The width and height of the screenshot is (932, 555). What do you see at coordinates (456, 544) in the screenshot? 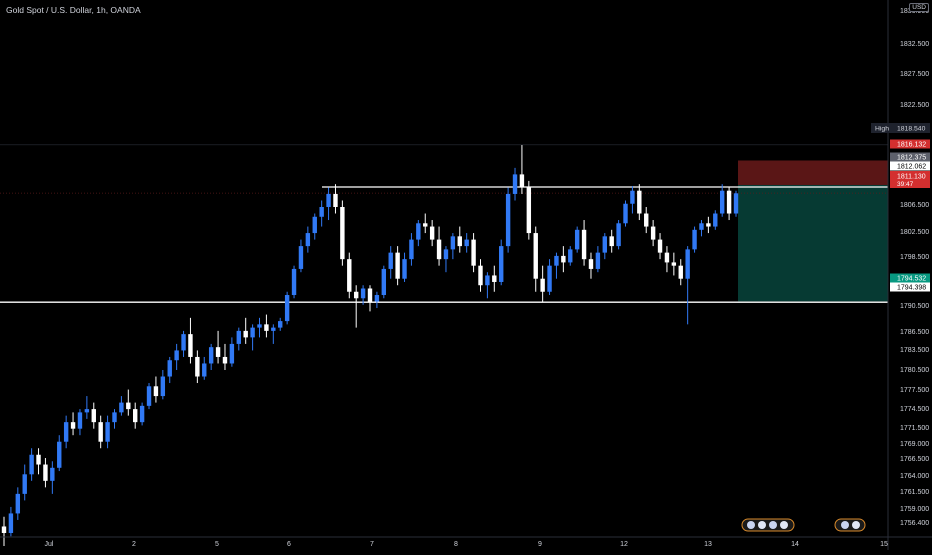
I see `time-tick-label: 8` at bounding box center [456, 544].